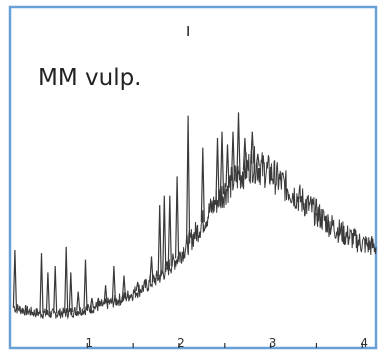 The image size is (378, 350). What do you see at coordinates (89, 343) in the screenshot?
I see `x-tick-label: 1` at bounding box center [89, 343].